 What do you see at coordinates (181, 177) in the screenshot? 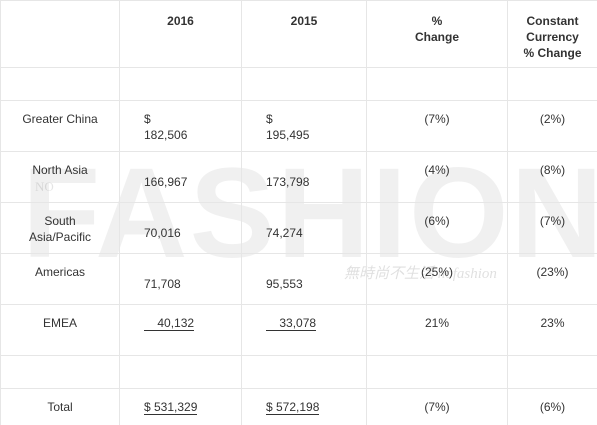
I see `value-2016: 166,967` at bounding box center [181, 177].